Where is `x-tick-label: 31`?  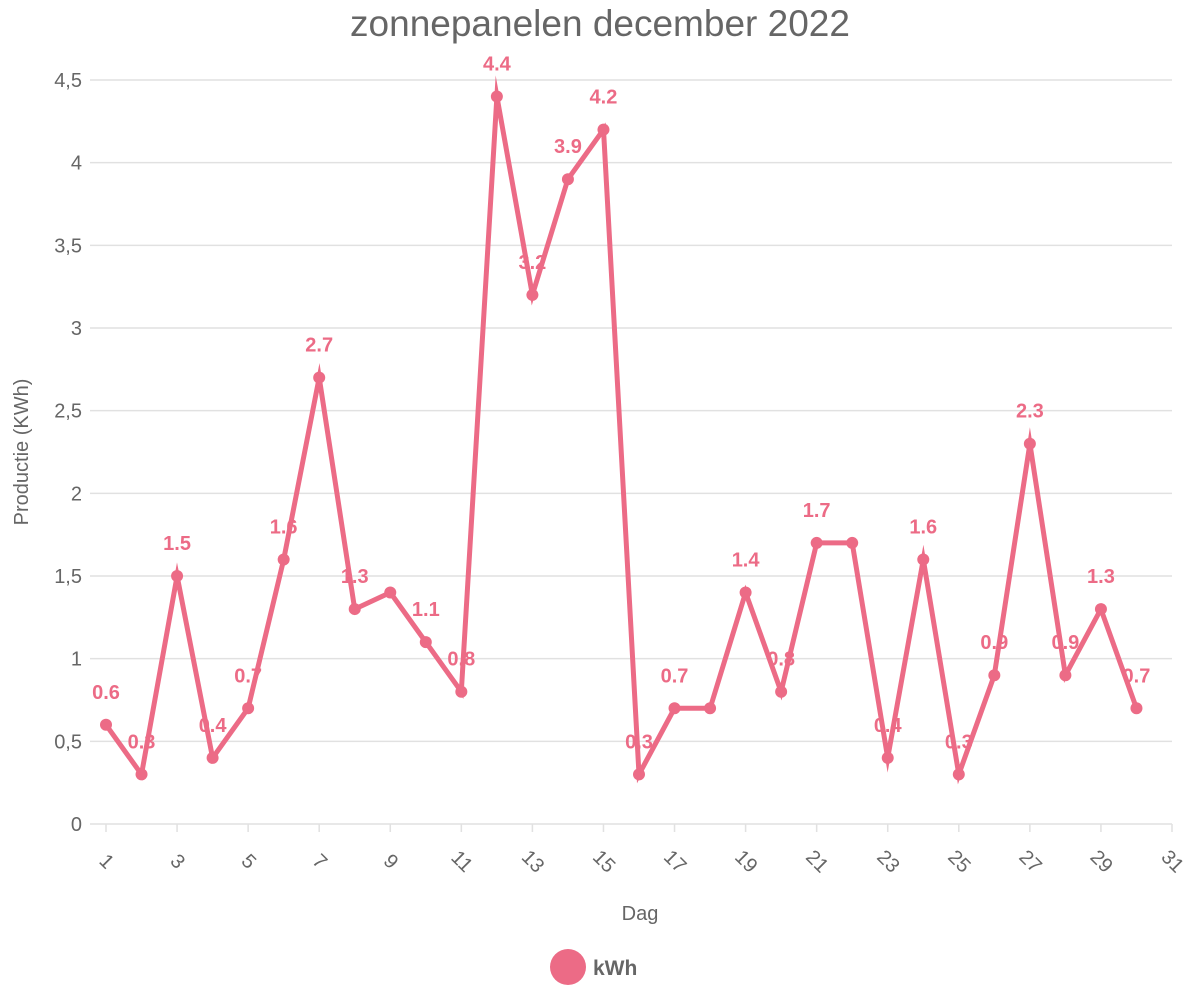
x-tick-label: 31 is located at coordinates (1172, 861).